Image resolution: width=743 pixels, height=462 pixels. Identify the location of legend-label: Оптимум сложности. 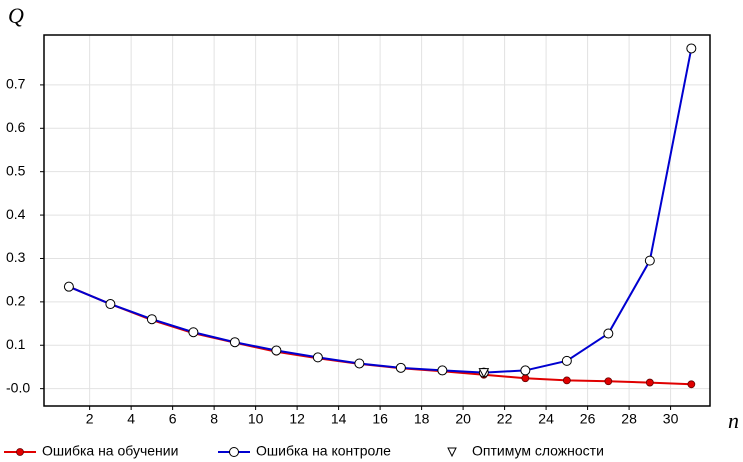
(538, 451).